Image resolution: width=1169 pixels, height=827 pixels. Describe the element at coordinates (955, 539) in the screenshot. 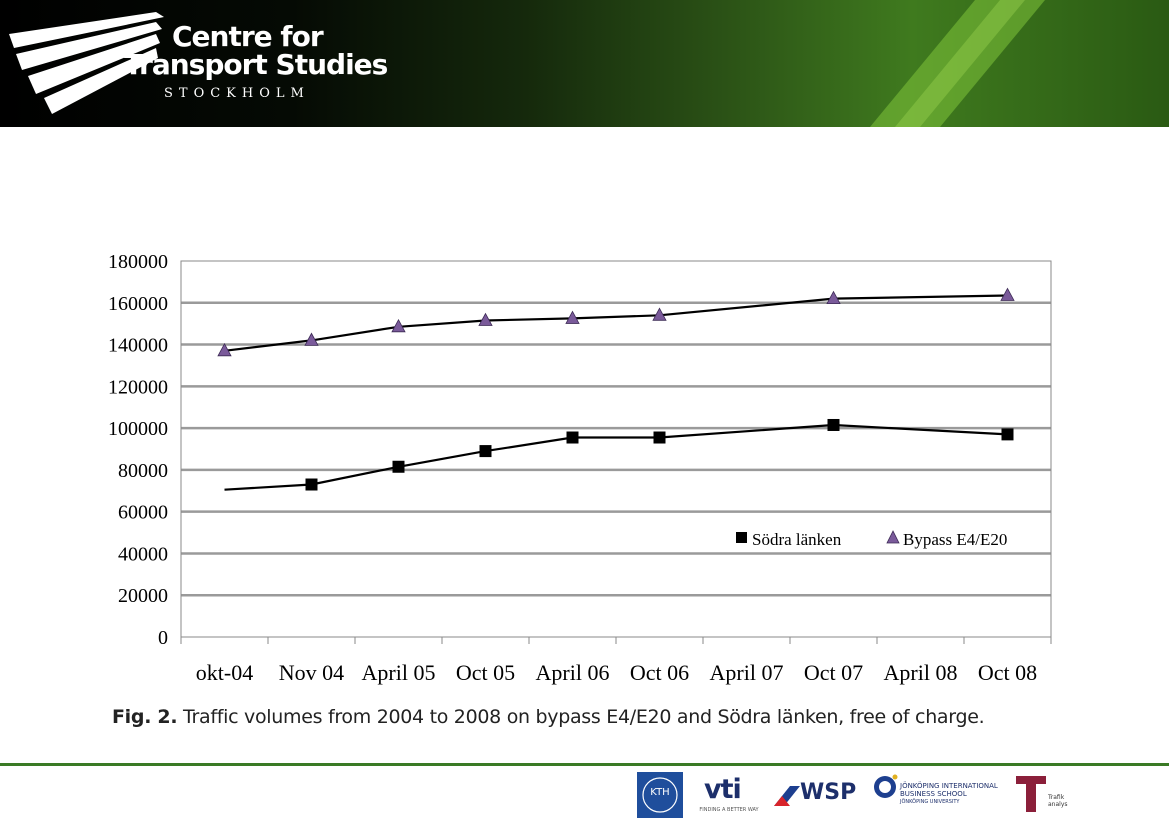

I see `legend-label-bypass-e4-e20: Bypass E4/E20` at that location.